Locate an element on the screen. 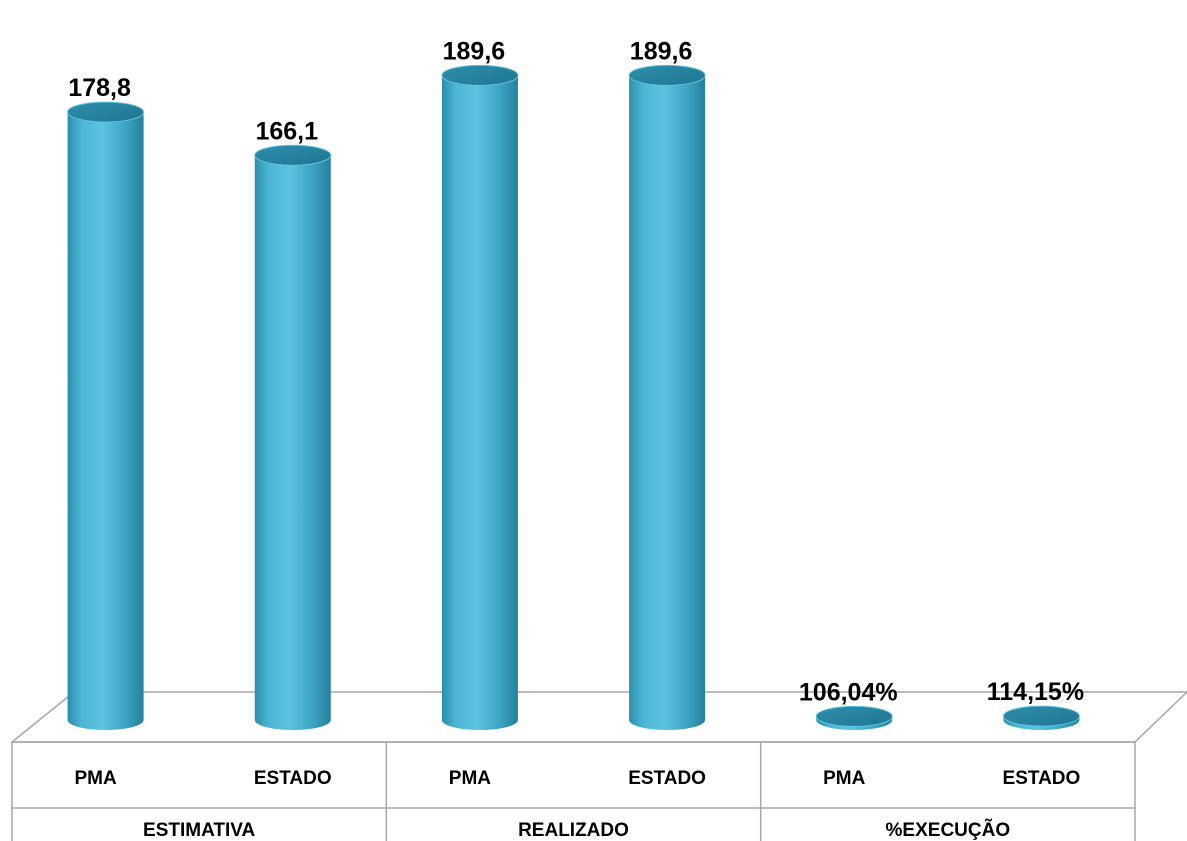 The width and height of the screenshot is (1187, 841). data-label: 166,1 is located at coordinates (286, 131).